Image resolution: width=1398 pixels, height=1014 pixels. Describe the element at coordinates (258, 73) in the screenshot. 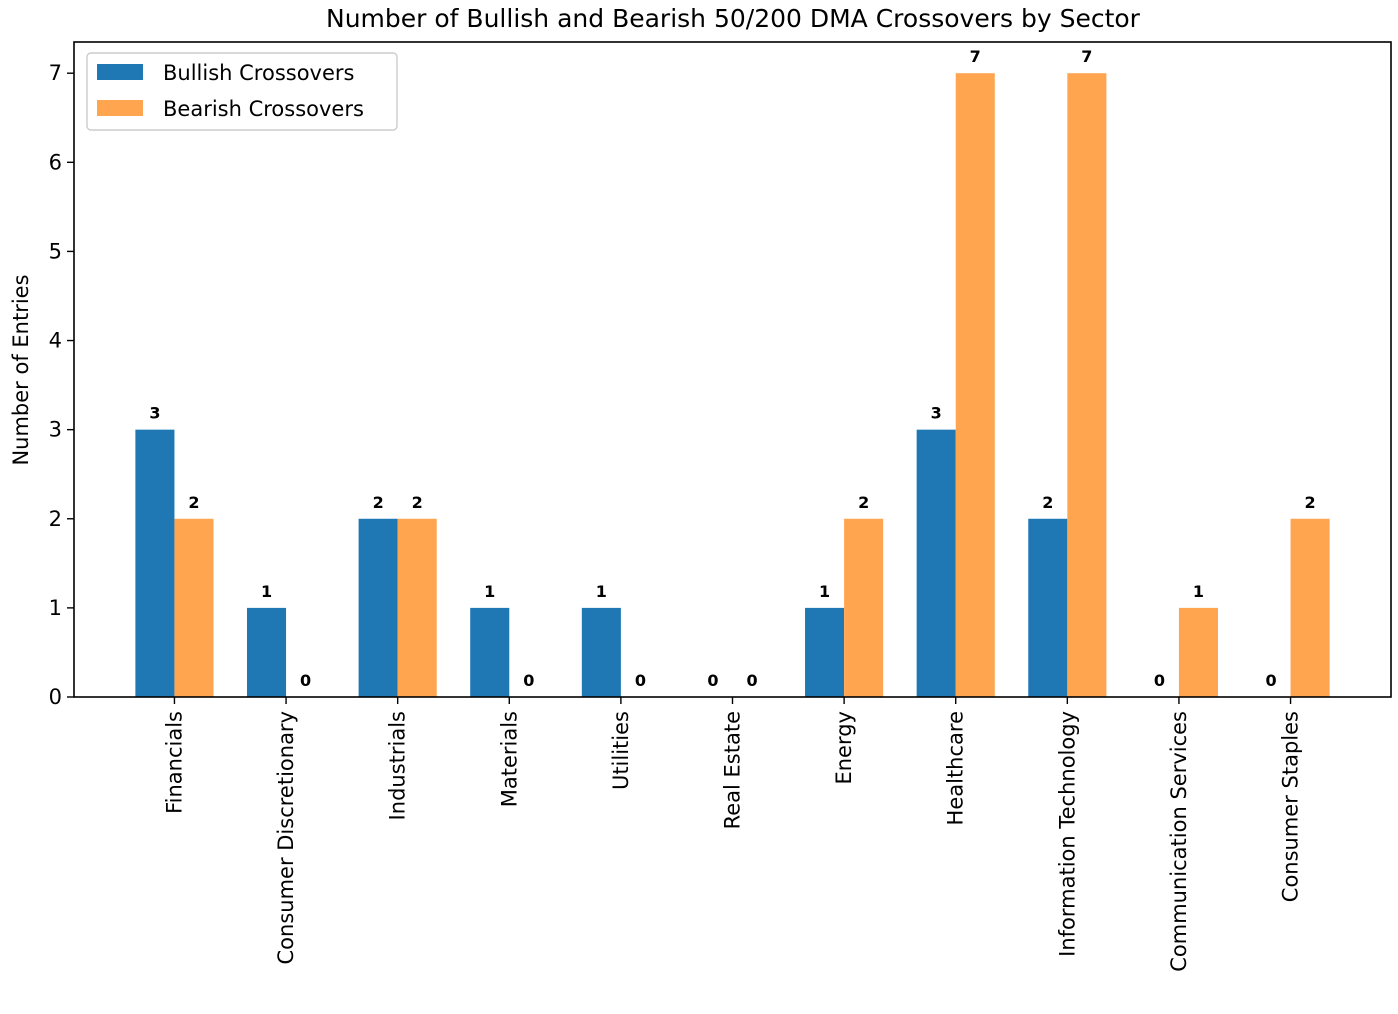

I see `legend-label: Bullish Crossovers` at that location.